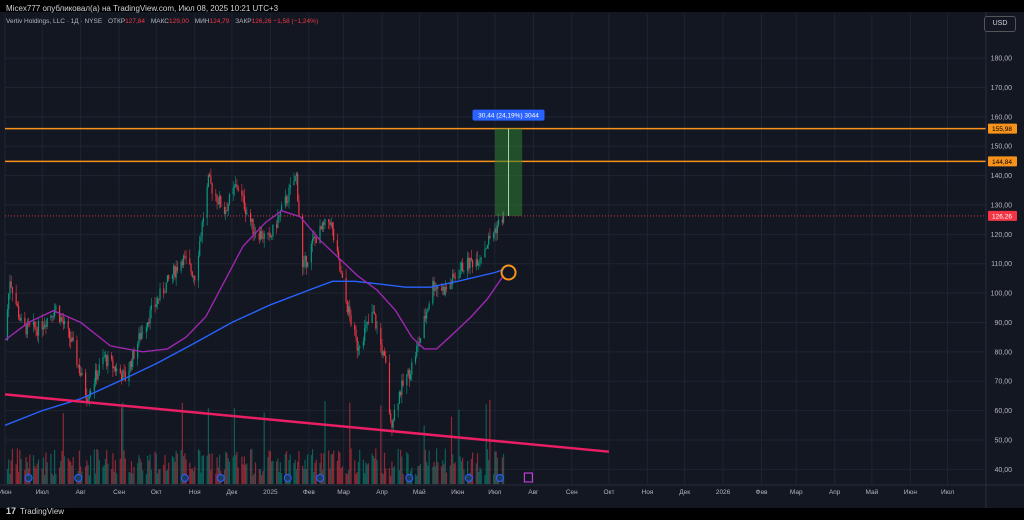 The image size is (1024, 520). I want to click on measure-label-badge, so click(508, 115).